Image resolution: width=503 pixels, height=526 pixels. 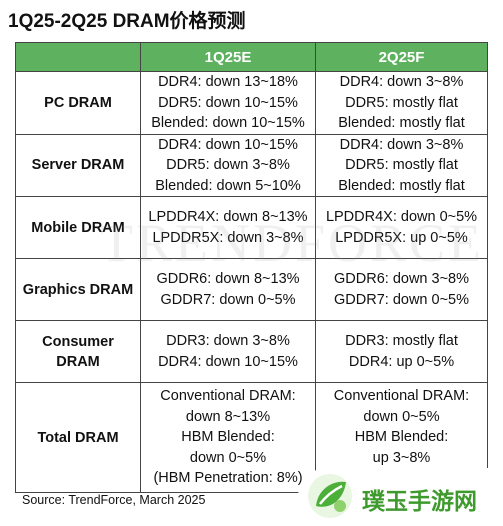 What do you see at coordinates (401, 217) in the screenshot?
I see `cell-line: LPDDR4X: down 0~5%` at bounding box center [401, 217].